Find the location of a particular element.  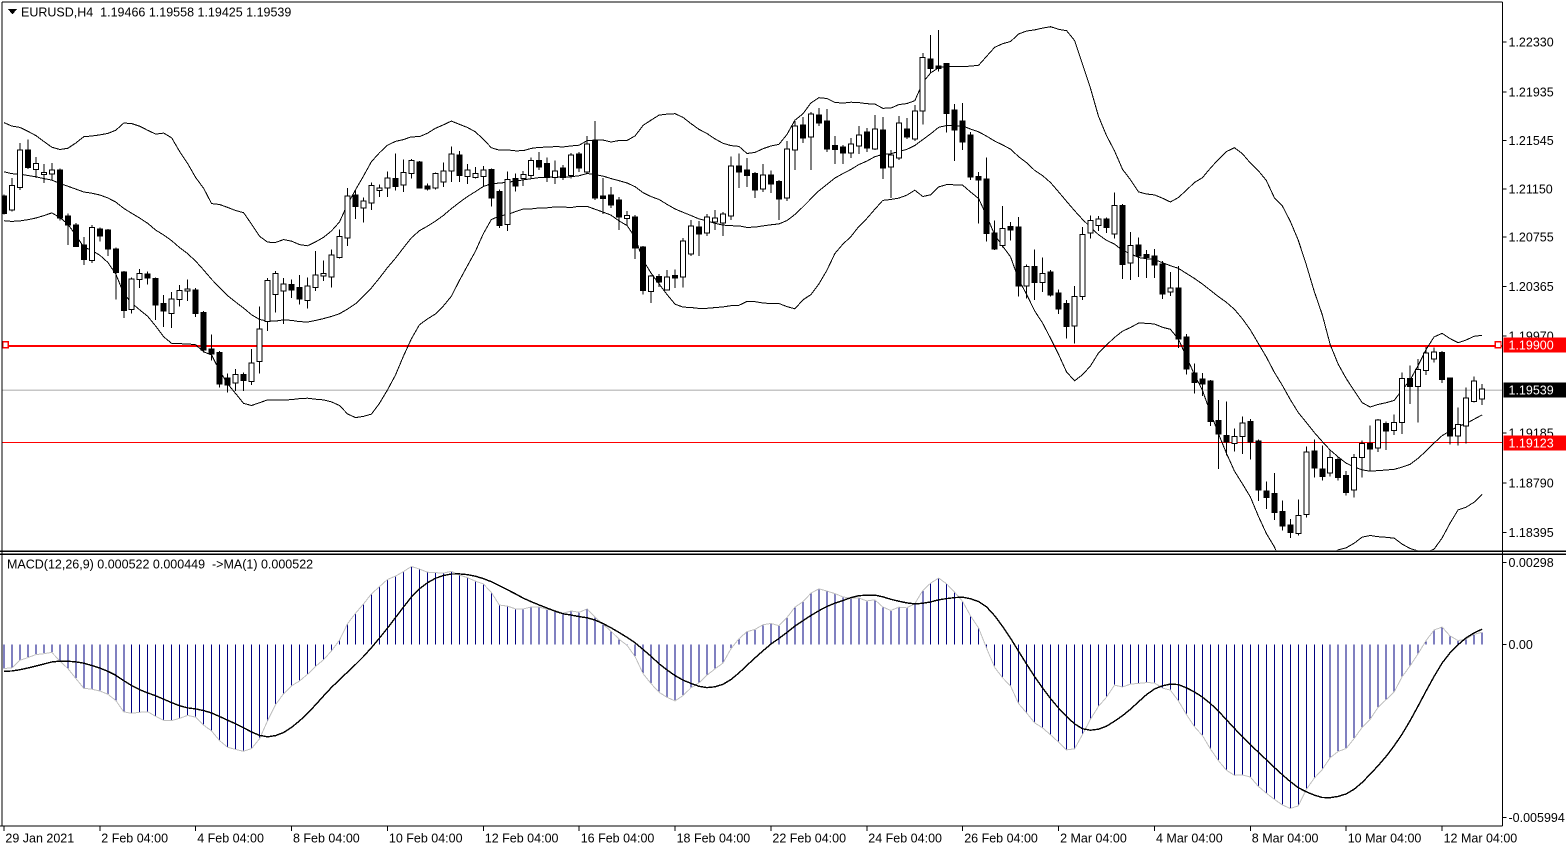

svg-text: 1.18790 is located at coordinates (1531, 483).